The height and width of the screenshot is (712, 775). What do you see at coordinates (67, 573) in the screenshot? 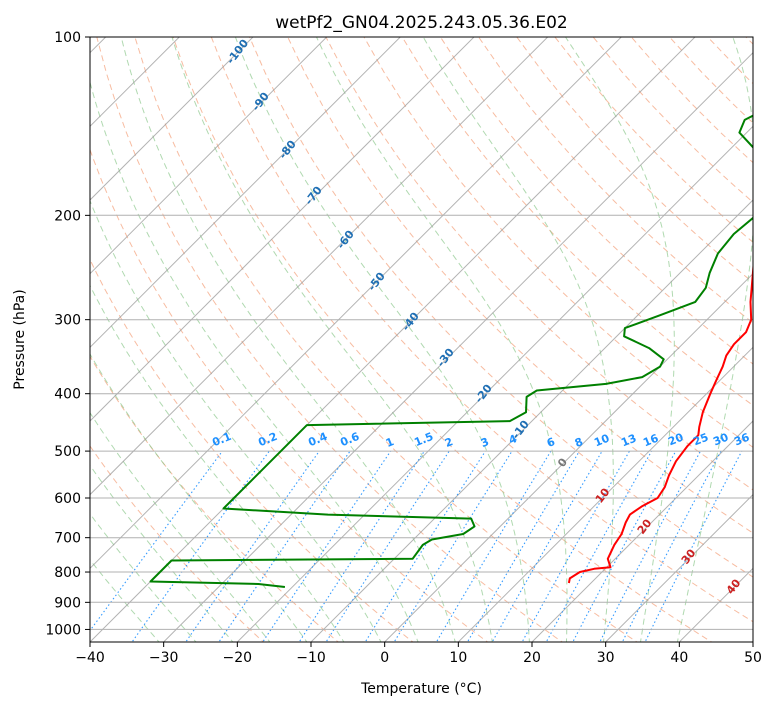
I see `y-tick-label: 800` at bounding box center [67, 573].